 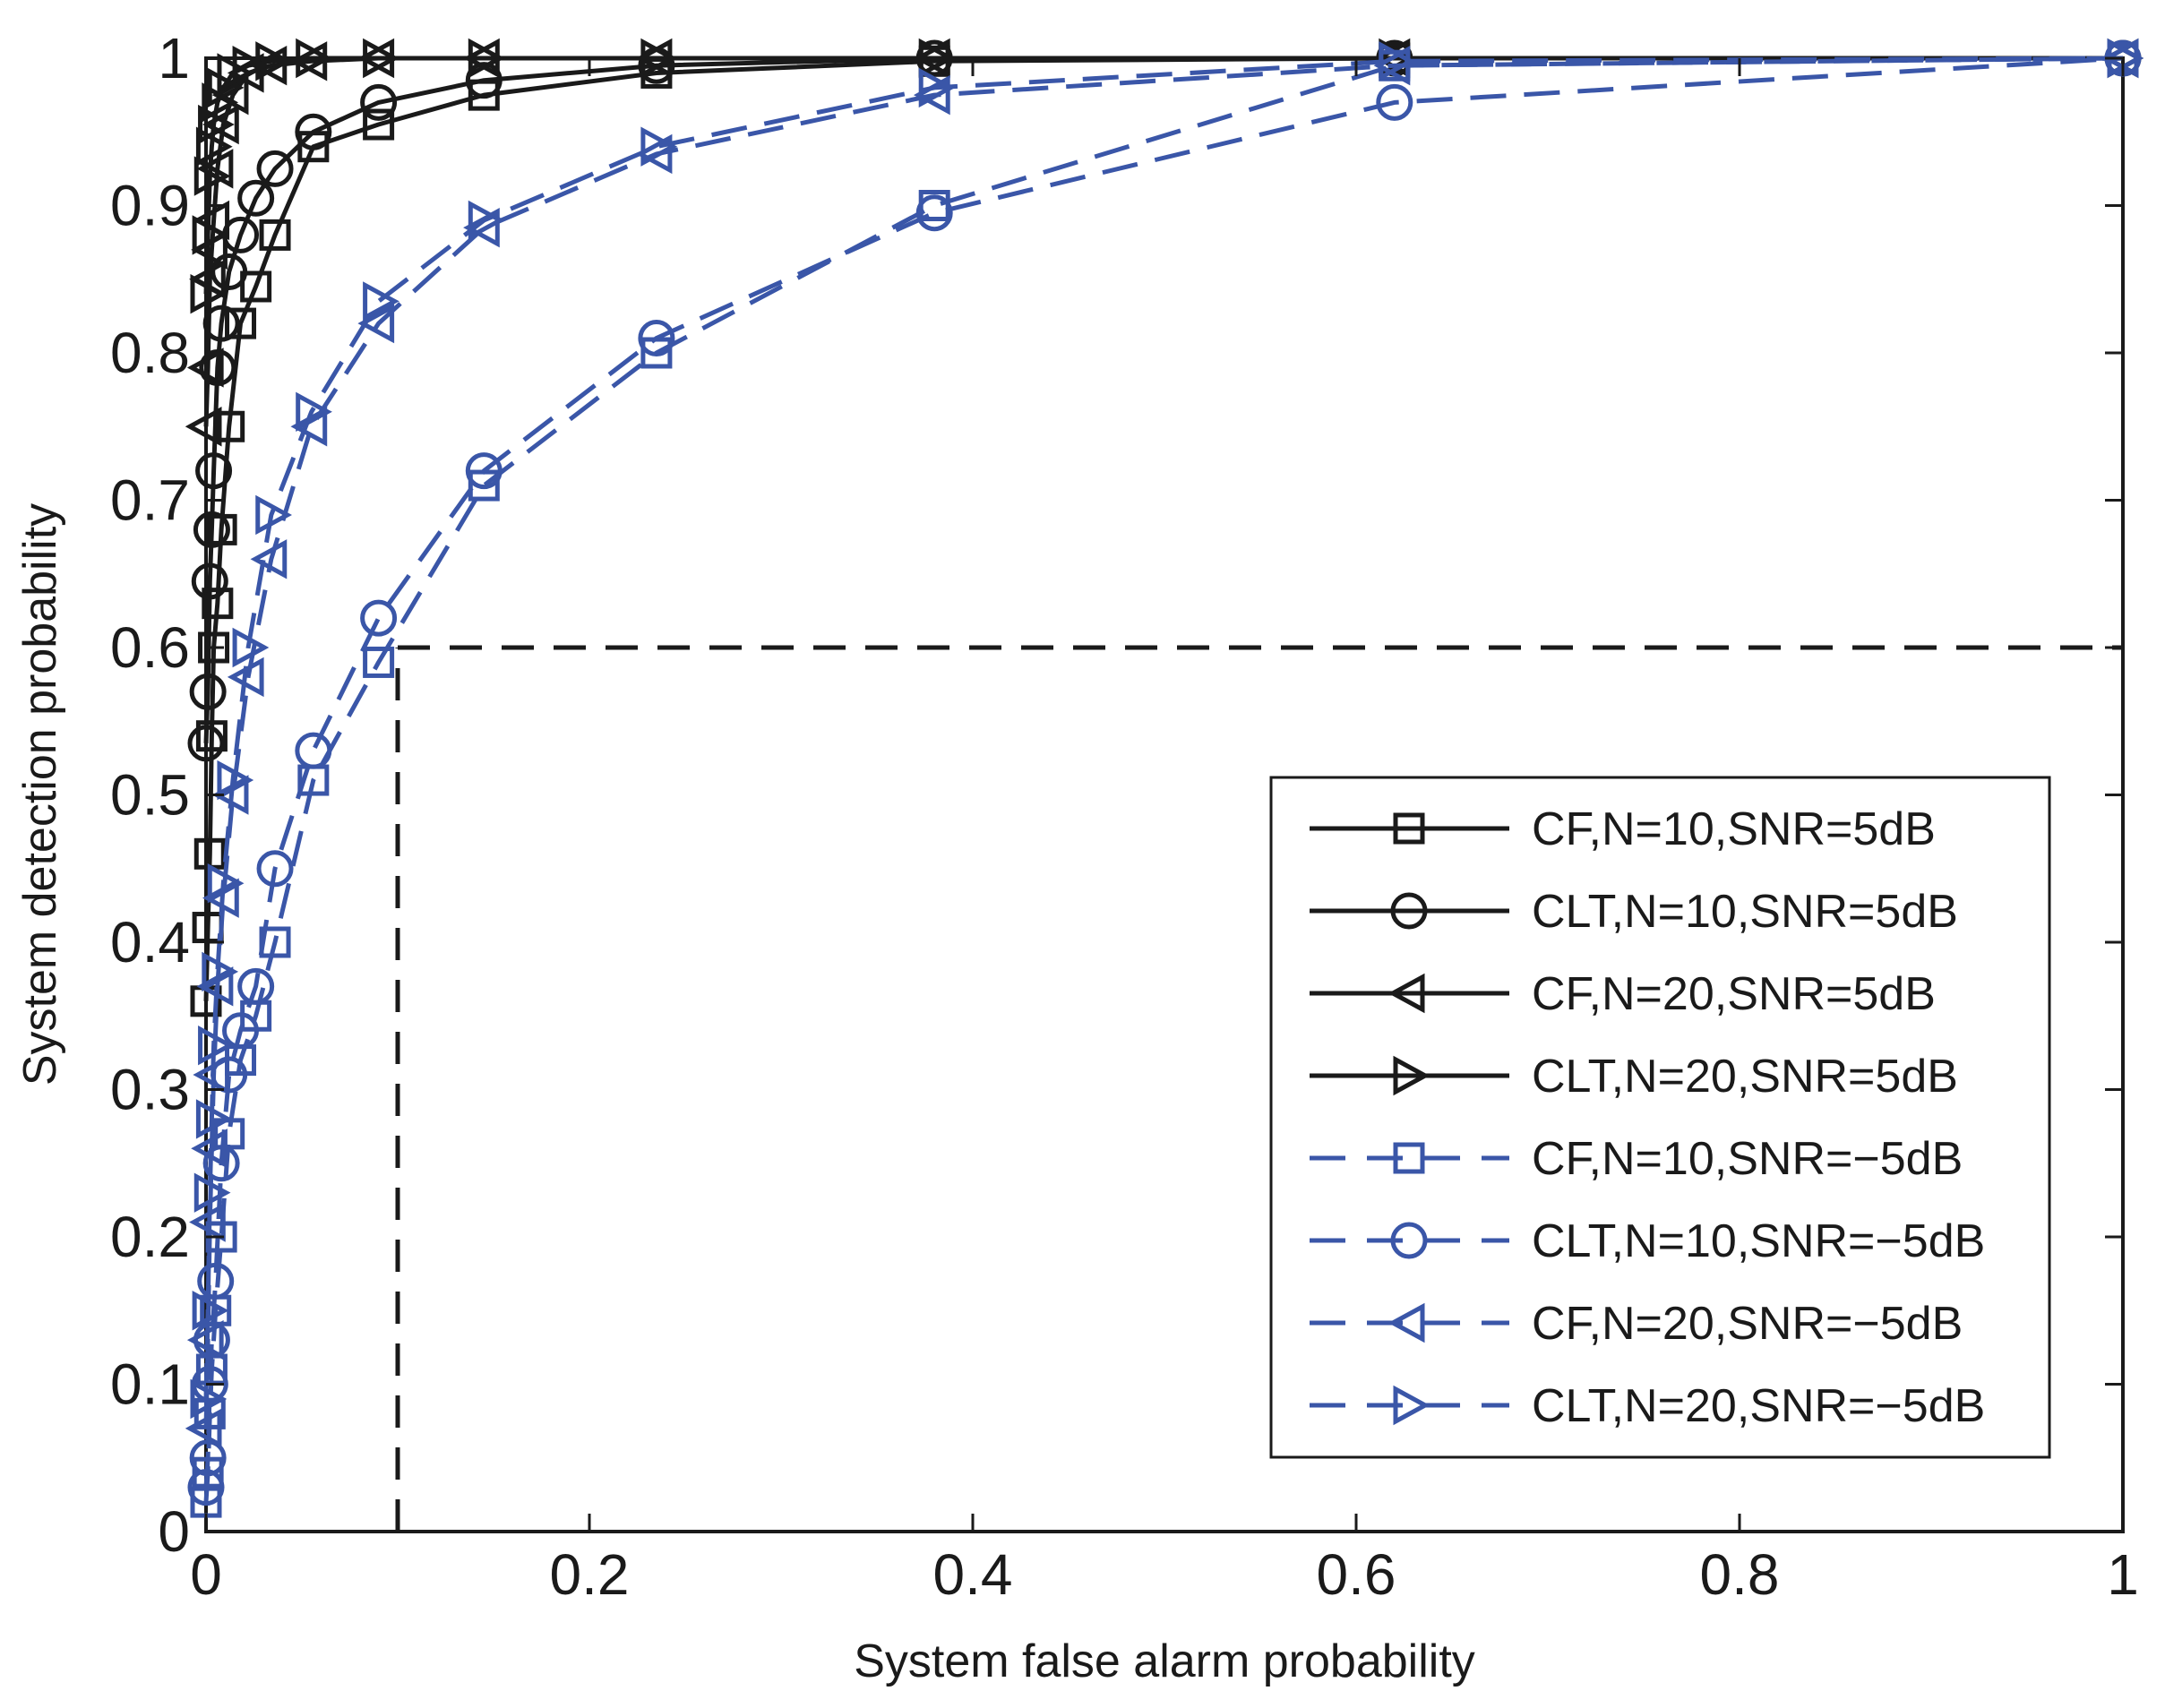 I want to click on legend-entry-cf-n-10-snr-minus5db: CF,N=10,SNR=−5dB, so click(x=1636, y=1159).